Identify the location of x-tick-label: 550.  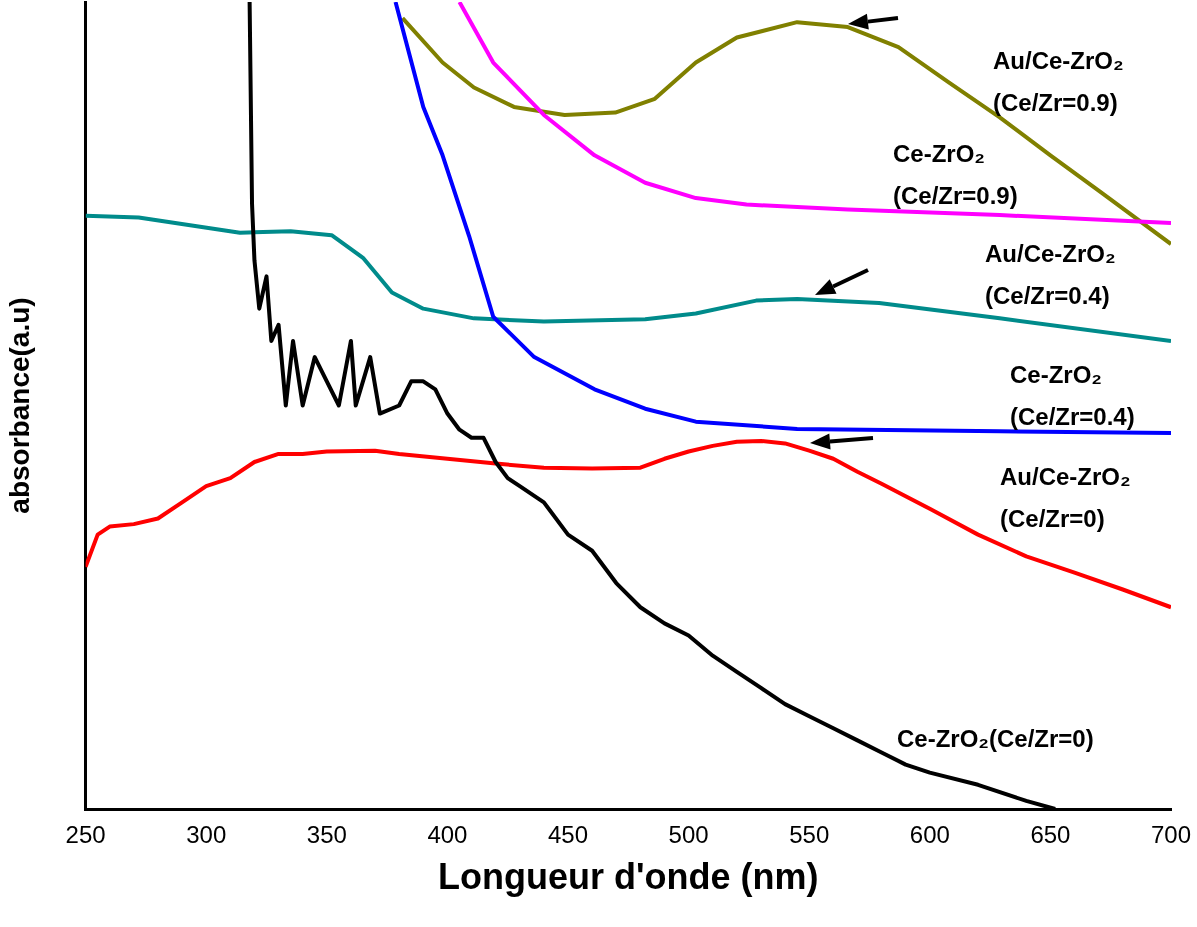
(809, 835).